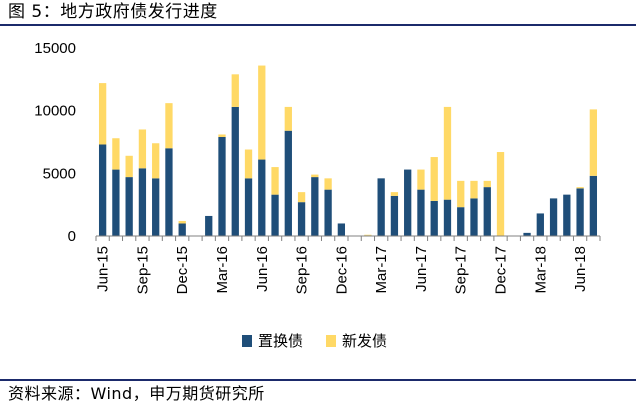 This screenshot has width=636, height=407. Describe the element at coordinates (314, 341) in the screenshot. I see `legend: 置换债 新发债` at that location.